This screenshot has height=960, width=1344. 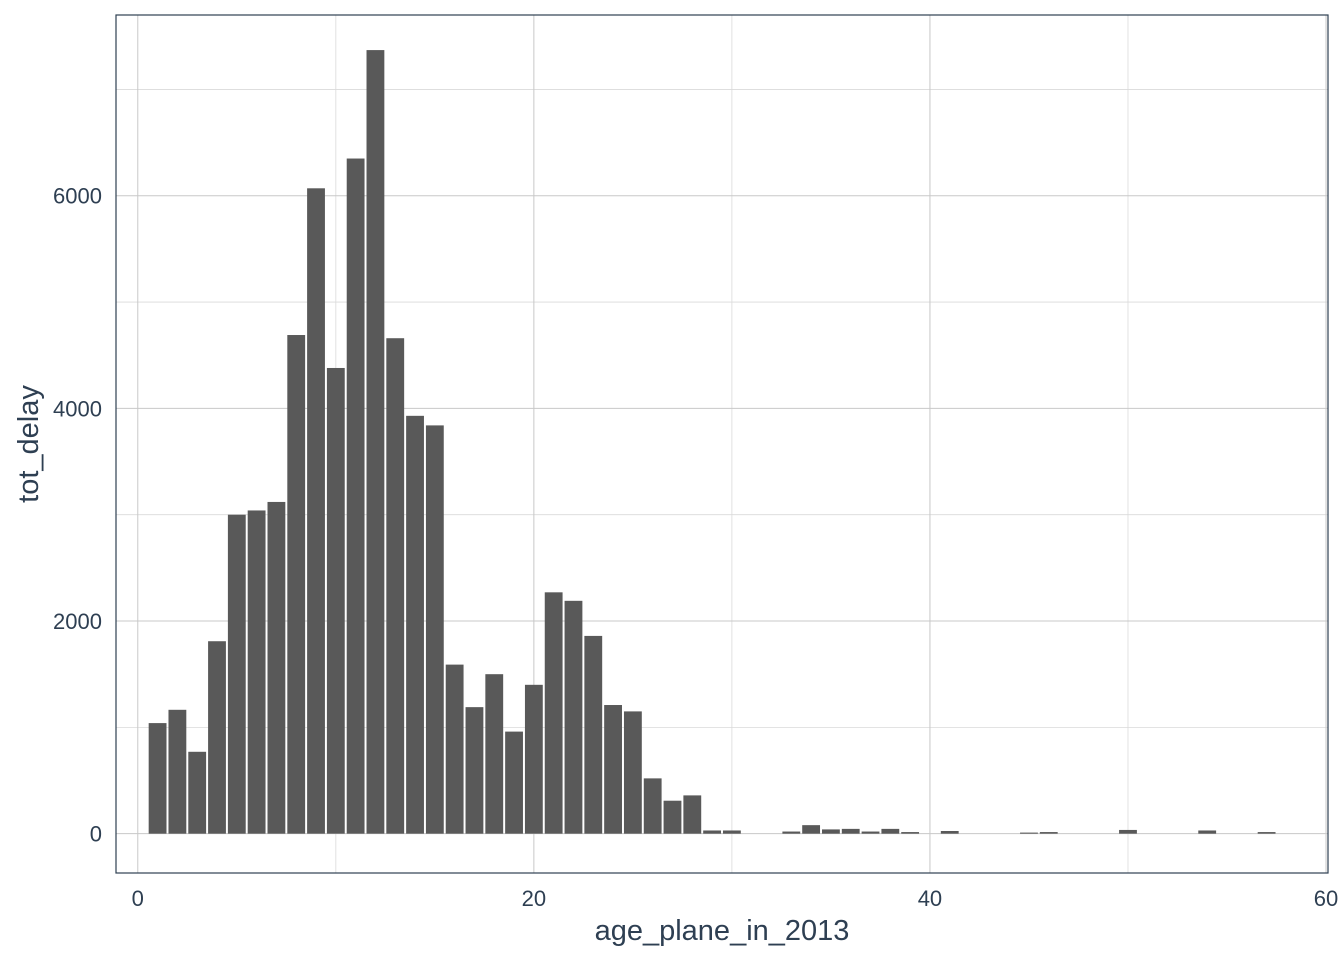 I want to click on x-tick-label: 0, so click(x=138, y=898).